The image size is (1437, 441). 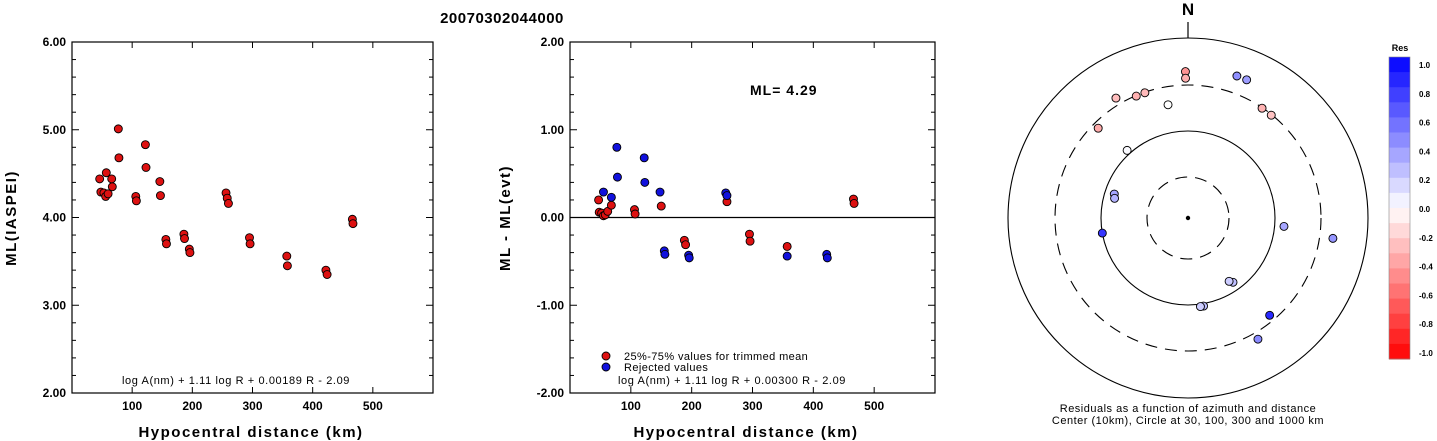 I want to click on y-tick-label: 4.00, so click(x=55, y=218).